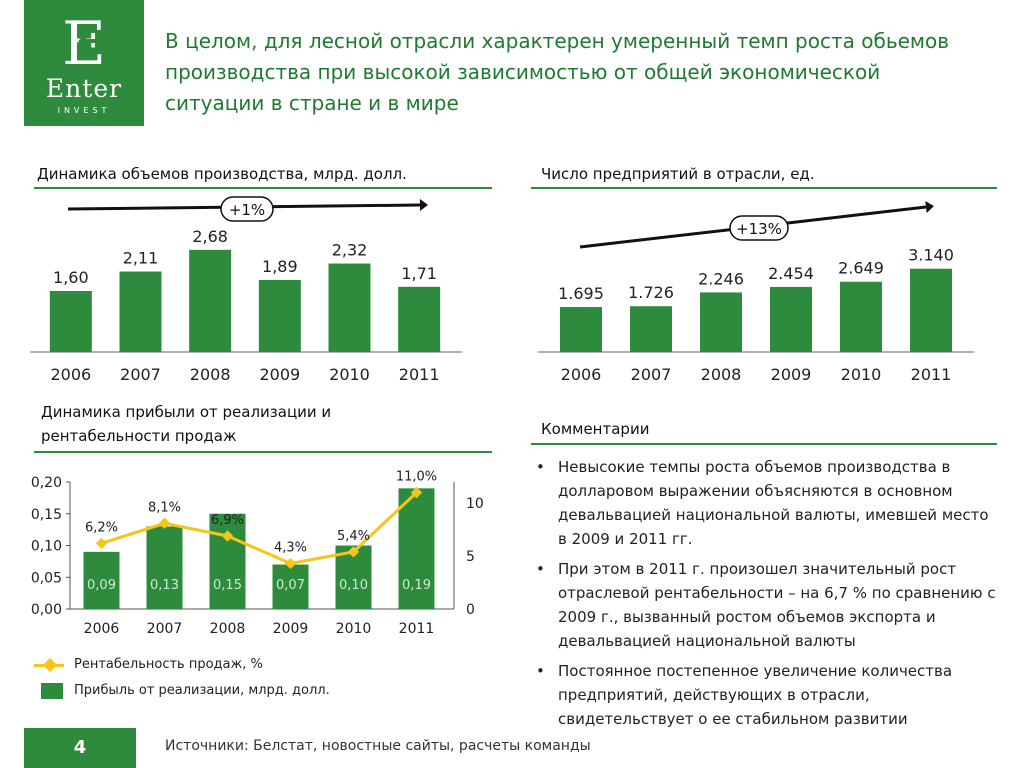  I want to click on enterprises-chart-title: Число предприятий в отрасли, ед., so click(678, 174).